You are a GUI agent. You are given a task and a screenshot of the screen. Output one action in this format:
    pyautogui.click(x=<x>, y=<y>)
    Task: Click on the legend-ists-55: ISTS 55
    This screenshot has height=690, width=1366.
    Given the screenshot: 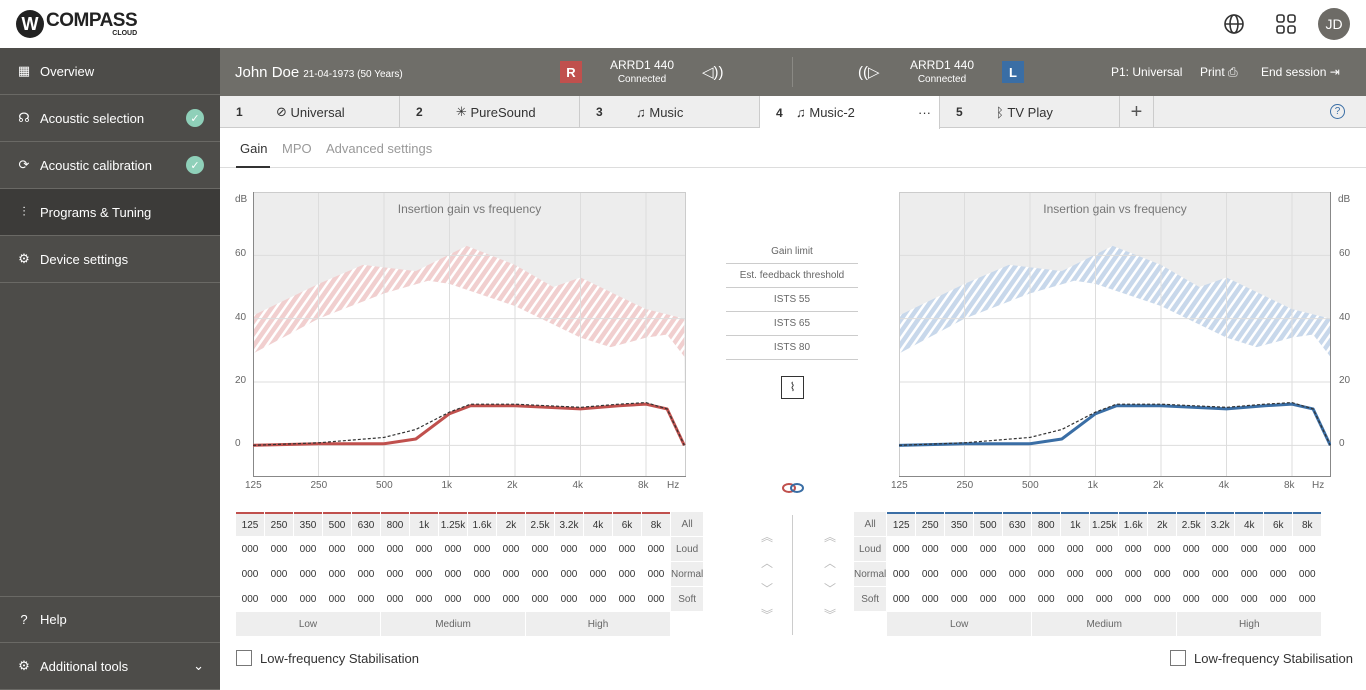 What is the action you would take?
    pyautogui.click(x=792, y=300)
    